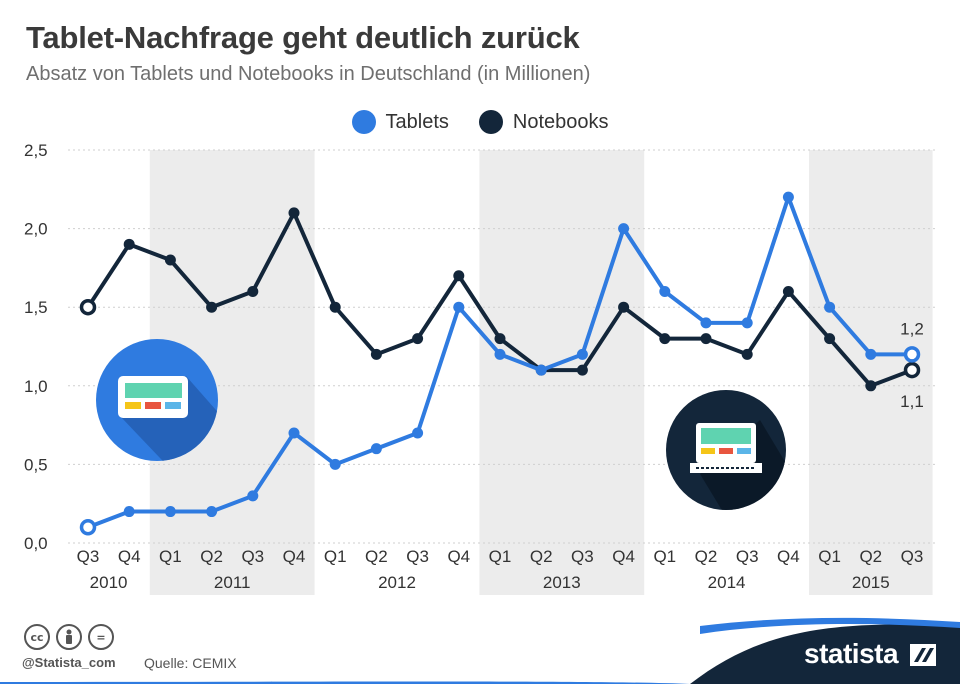 This screenshot has width=960, height=684. I want to click on attribution-icon, so click(69, 637).